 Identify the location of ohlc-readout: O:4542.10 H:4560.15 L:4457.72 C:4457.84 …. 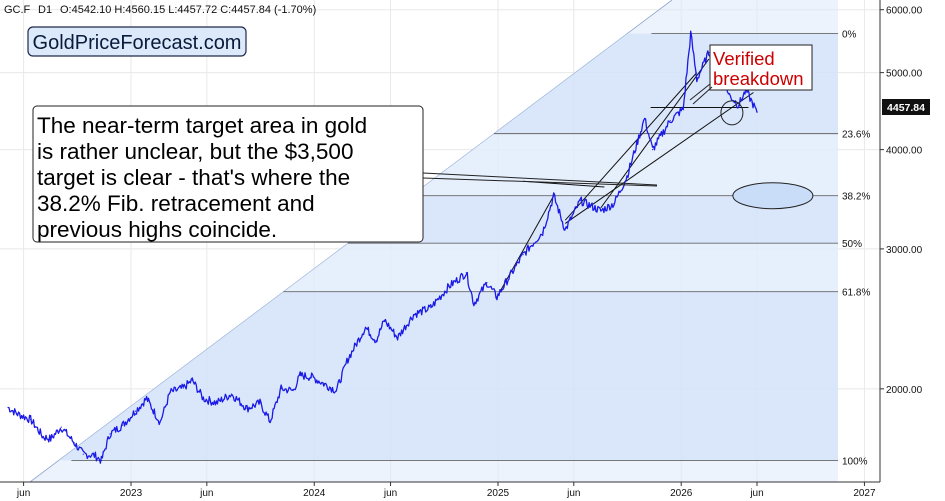
(188, 10).